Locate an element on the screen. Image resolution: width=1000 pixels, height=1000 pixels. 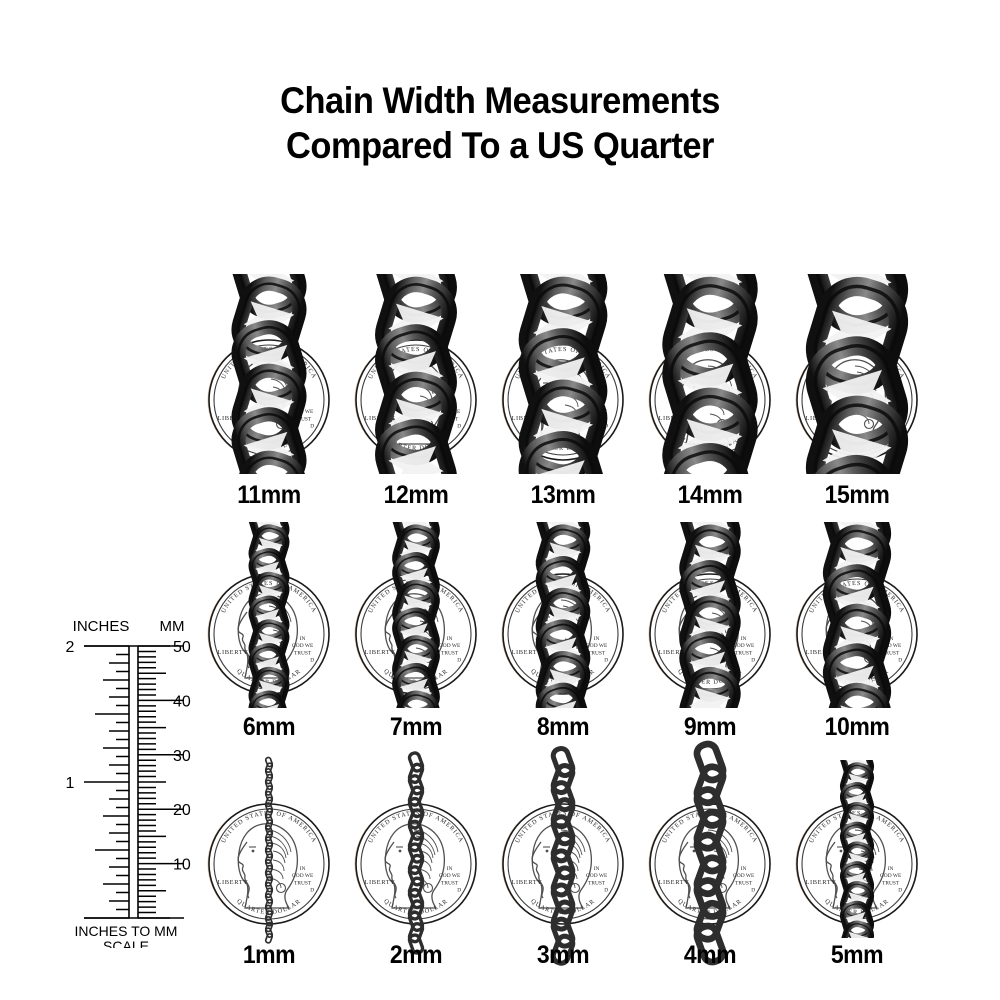
chain-size-label: 12mm is located at coordinates (416, 495).